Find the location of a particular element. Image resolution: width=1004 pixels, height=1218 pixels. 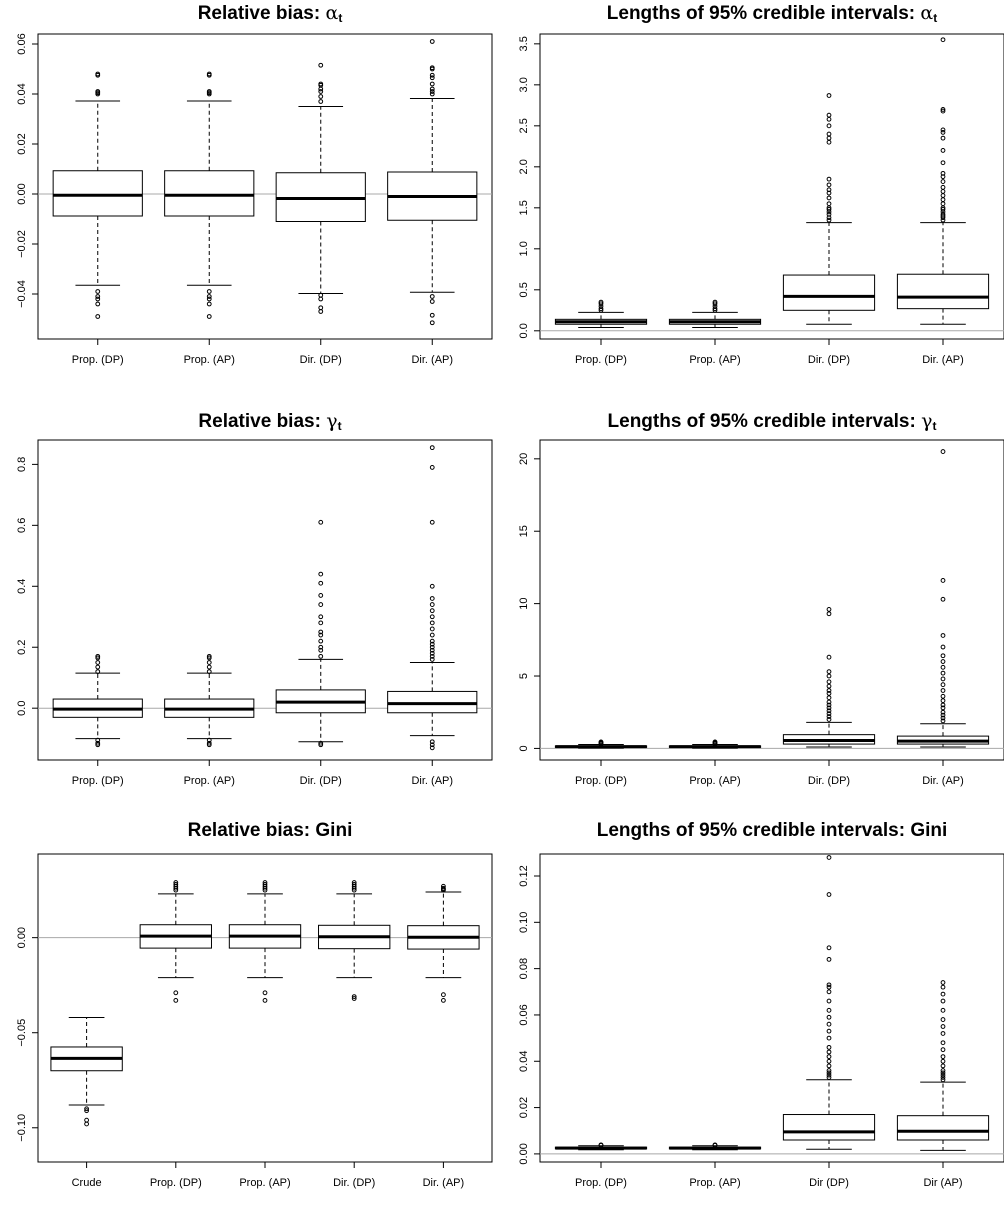

panel-title: Relative bias: Gini is located at coordinates (270, 831).